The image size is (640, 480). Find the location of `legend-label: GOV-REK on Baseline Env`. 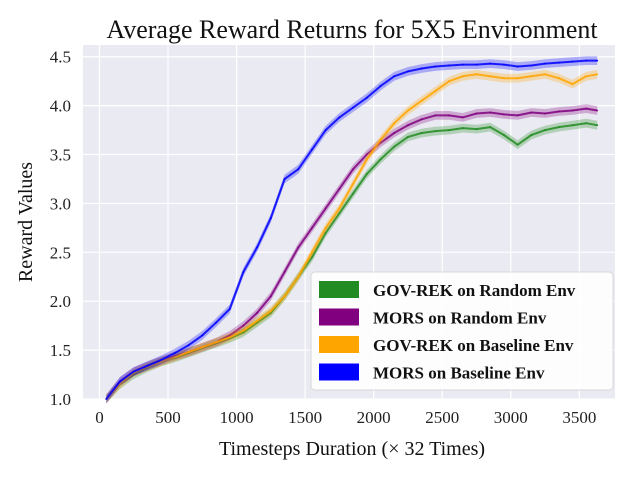

legend-label: GOV-REK on Baseline Env is located at coordinates (473, 345).